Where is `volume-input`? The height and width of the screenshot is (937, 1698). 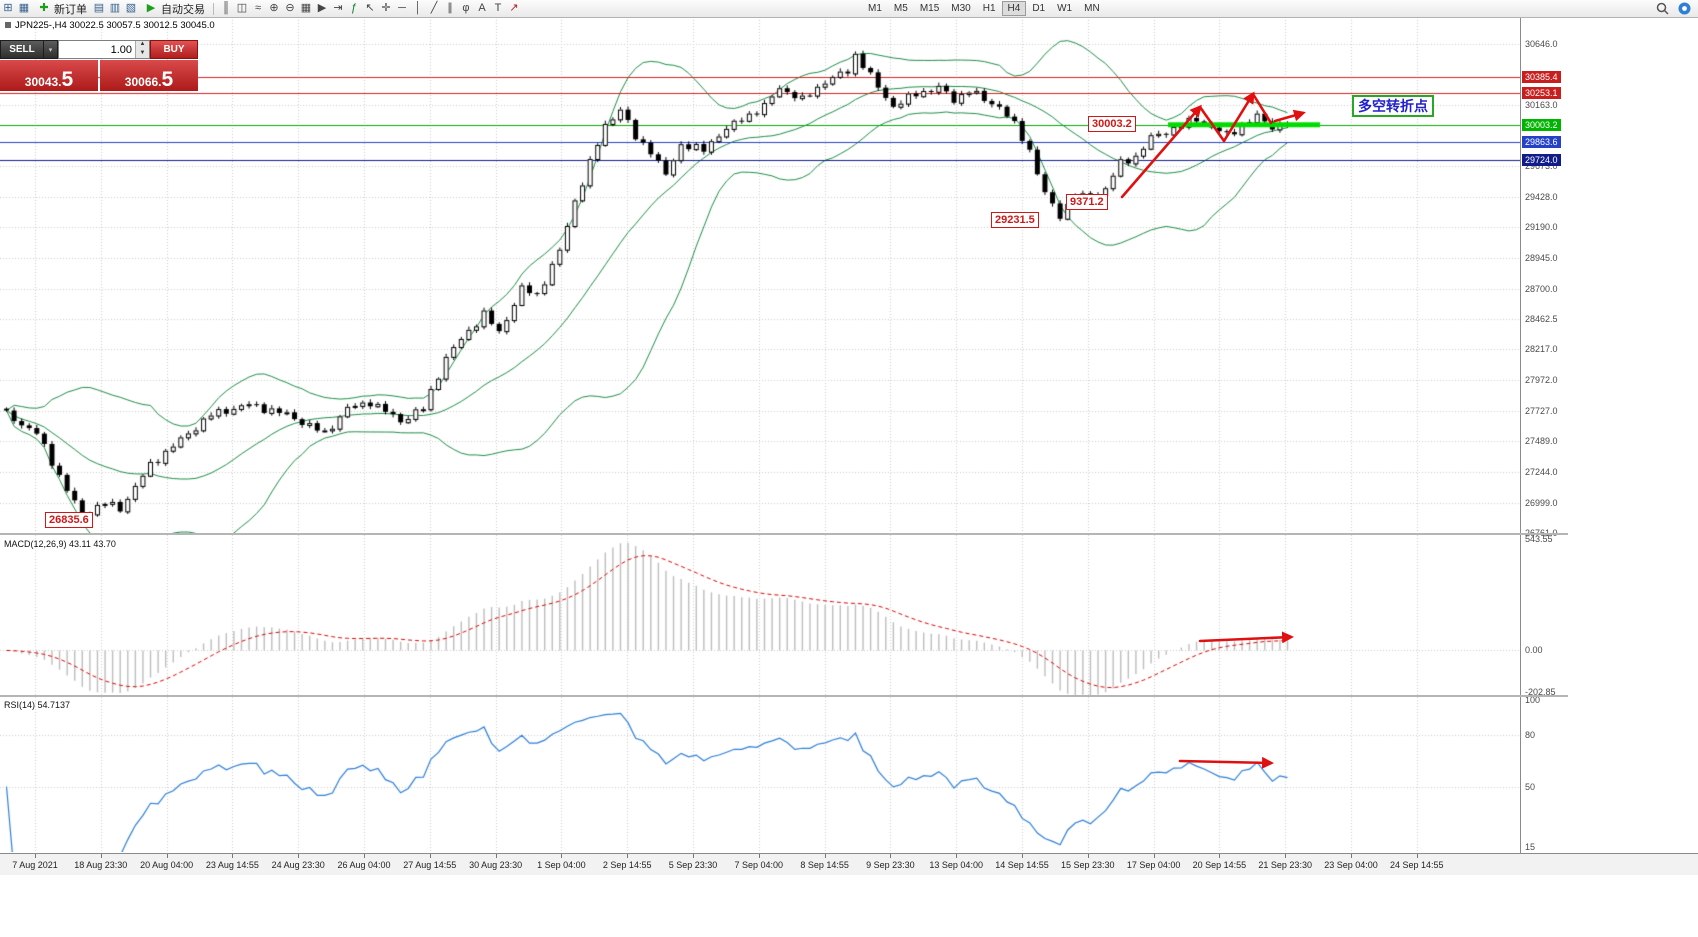 volume-input is located at coordinates (97, 49).